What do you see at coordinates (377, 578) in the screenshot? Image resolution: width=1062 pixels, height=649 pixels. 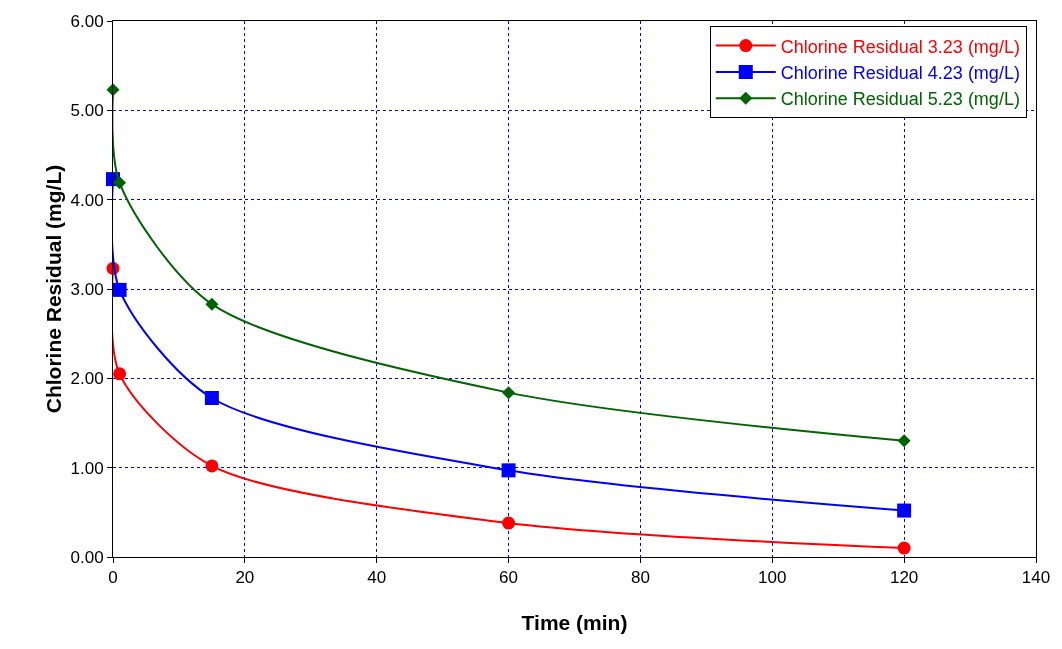 I see `x-tick-label: 40` at bounding box center [377, 578].